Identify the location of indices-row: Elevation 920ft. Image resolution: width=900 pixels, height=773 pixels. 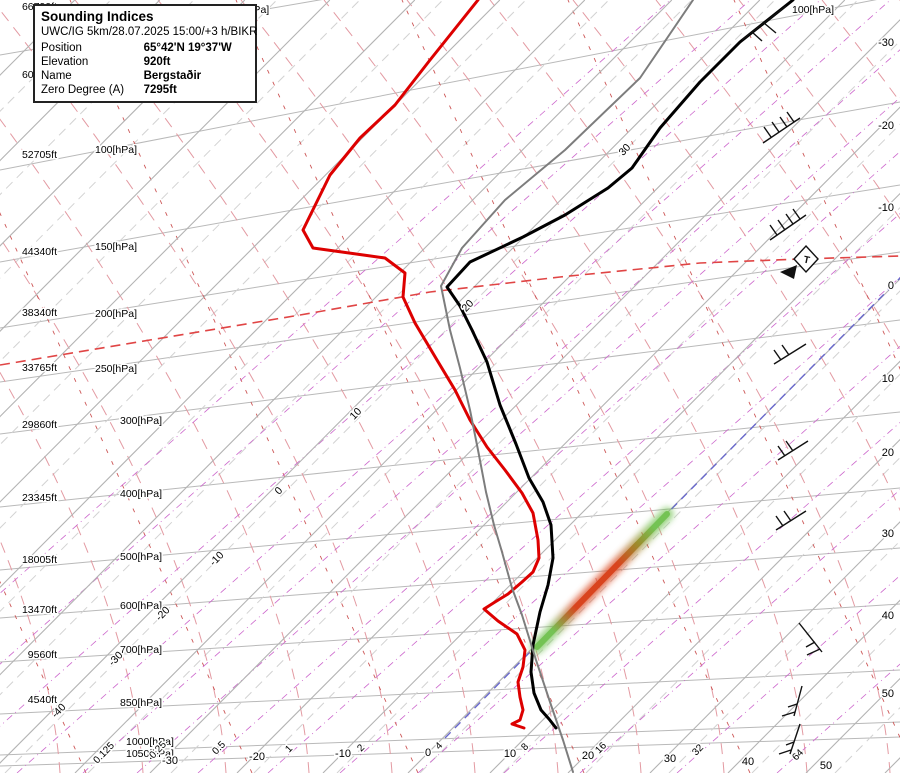
(145, 62).